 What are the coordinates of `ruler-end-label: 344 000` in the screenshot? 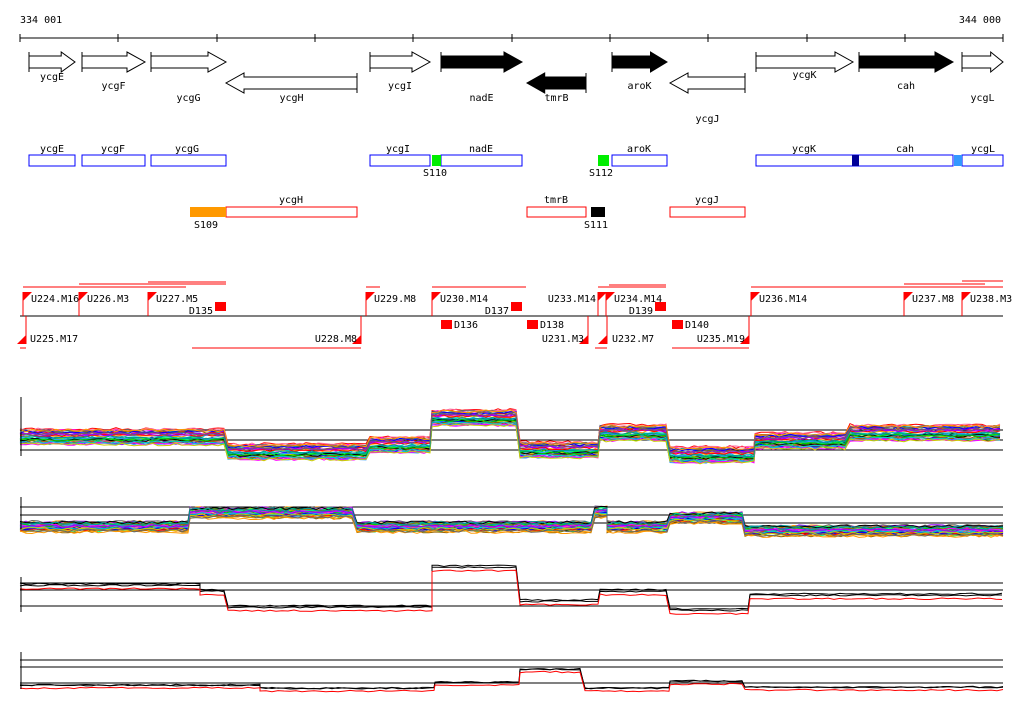 It's located at (980, 20).